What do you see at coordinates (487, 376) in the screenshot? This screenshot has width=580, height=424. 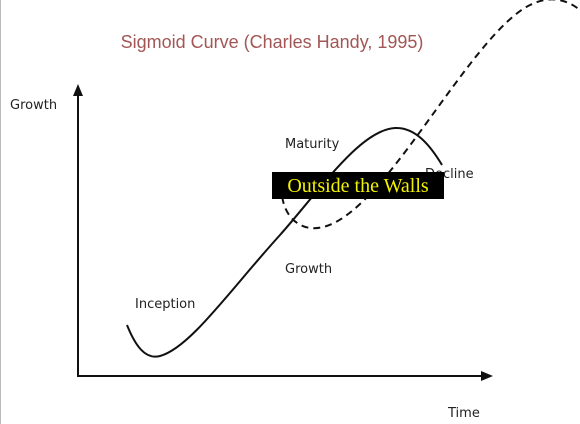 I see `x-arrow` at bounding box center [487, 376].